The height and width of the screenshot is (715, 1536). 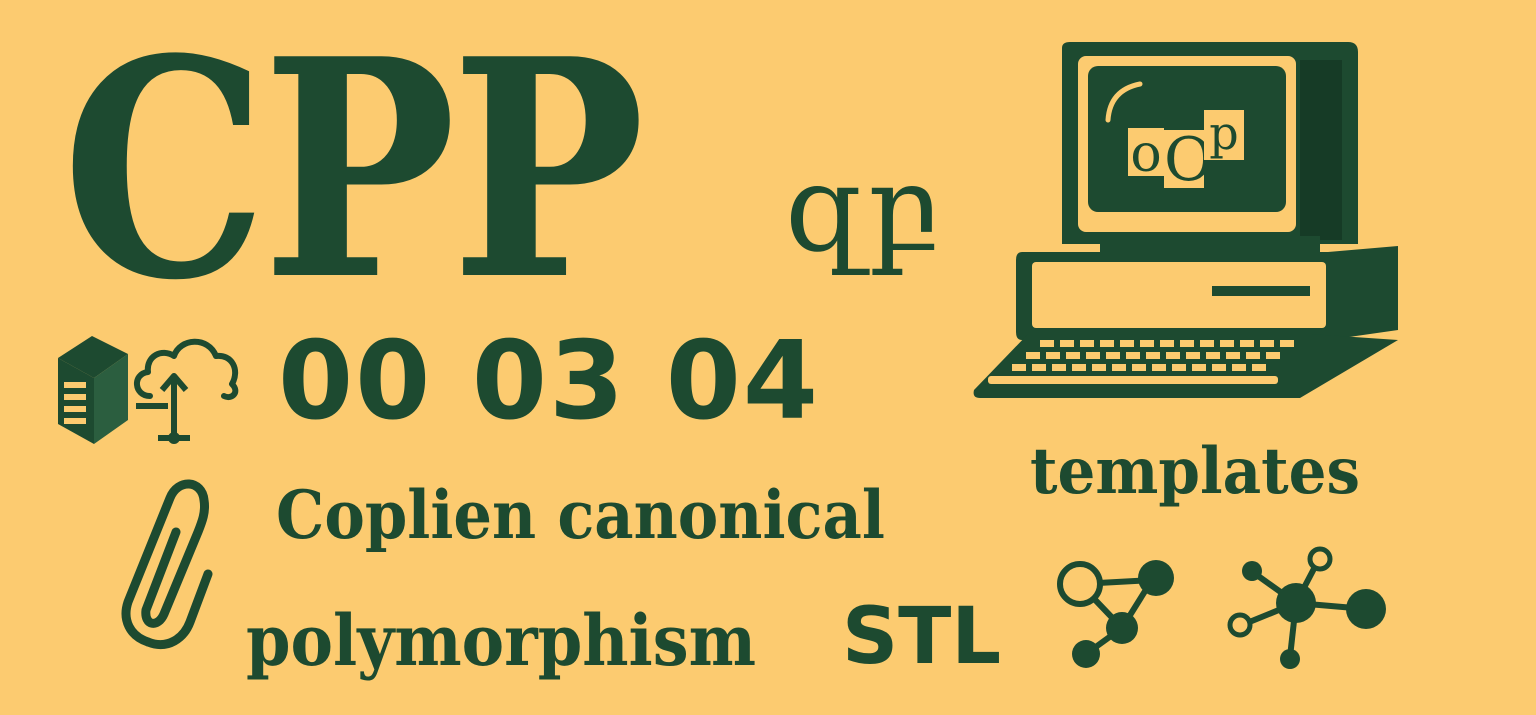 What do you see at coordinates (186, 391) in the screenshot?
I see `cloud-upload-icon` at bounding box center [186, 391].